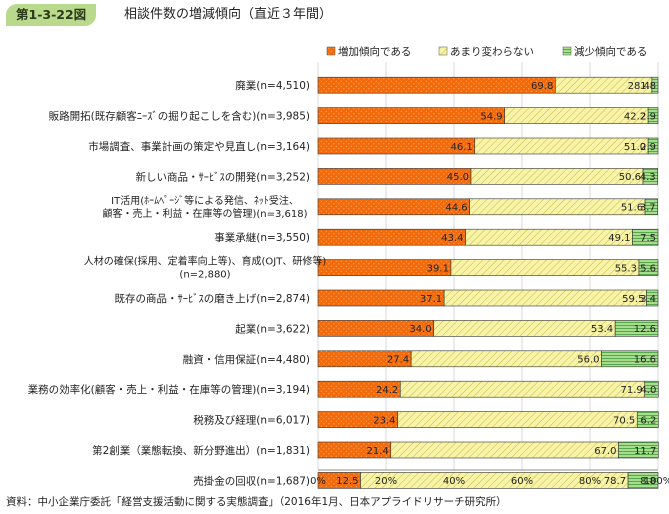 The image size is (669, 514). What do you see at coordinates (251, 420) in the screenshot?
I see `category-label: 税務及び経理(n=6,017)` at bounding box center [251, 420].